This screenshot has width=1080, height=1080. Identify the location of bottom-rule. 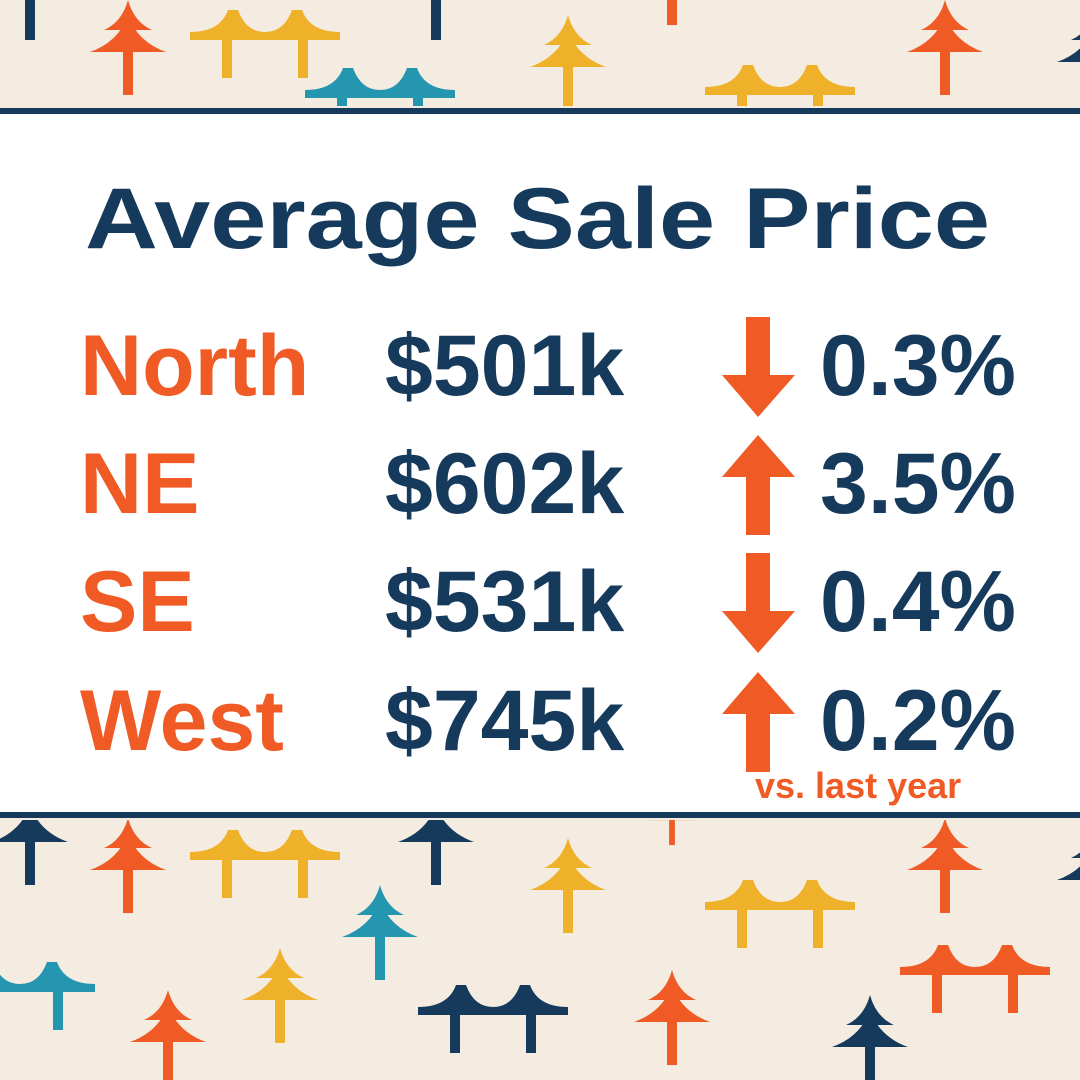
(540, 815).